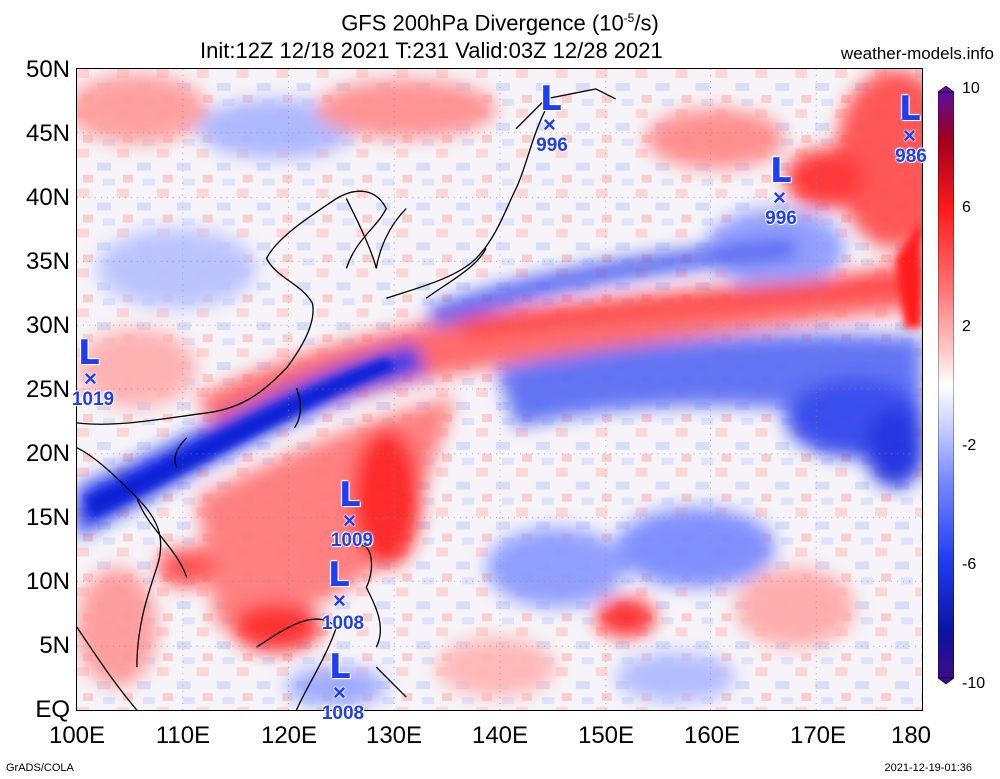 The image size is (1000, 779). What do you see at coordinates (40, 768) in the screenshot?
I see `footer-credit: GrADS/COLA` at bounding box center [40, 768].